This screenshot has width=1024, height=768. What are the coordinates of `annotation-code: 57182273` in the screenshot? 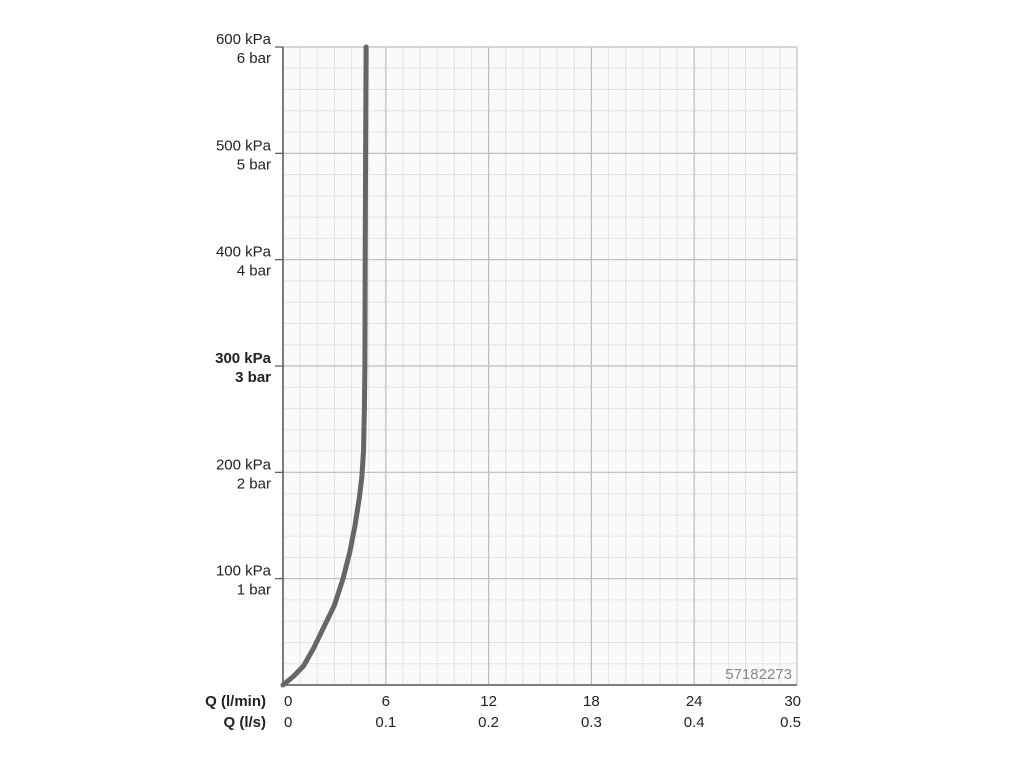 It's located at (758, 674).